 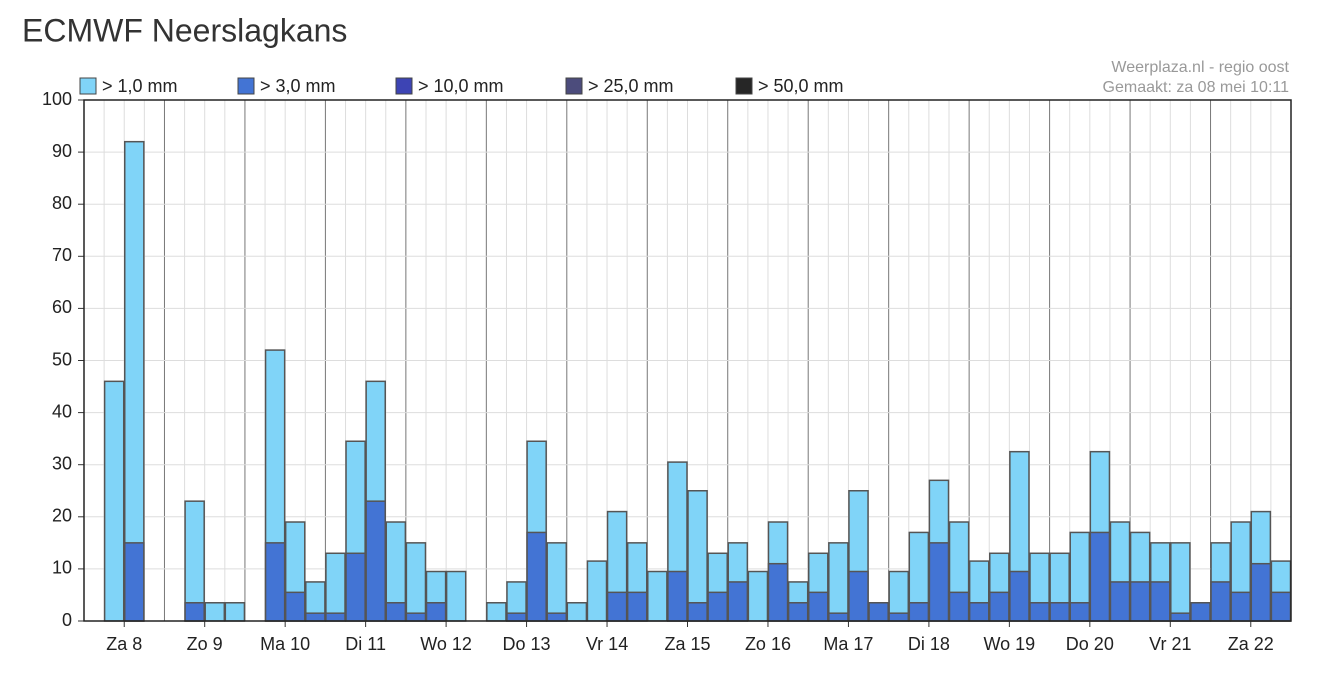 What do you see at coordinates (285, 644) in the screenshot?
I see `x-tick-label: Ma 10` at bounding box center [285, 644].